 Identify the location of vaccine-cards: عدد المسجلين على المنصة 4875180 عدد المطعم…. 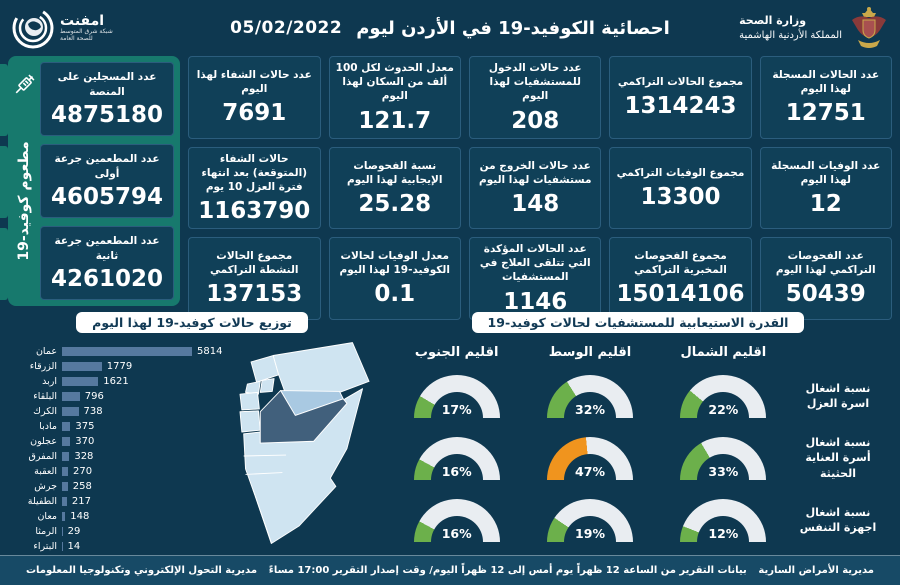
(110, 181).